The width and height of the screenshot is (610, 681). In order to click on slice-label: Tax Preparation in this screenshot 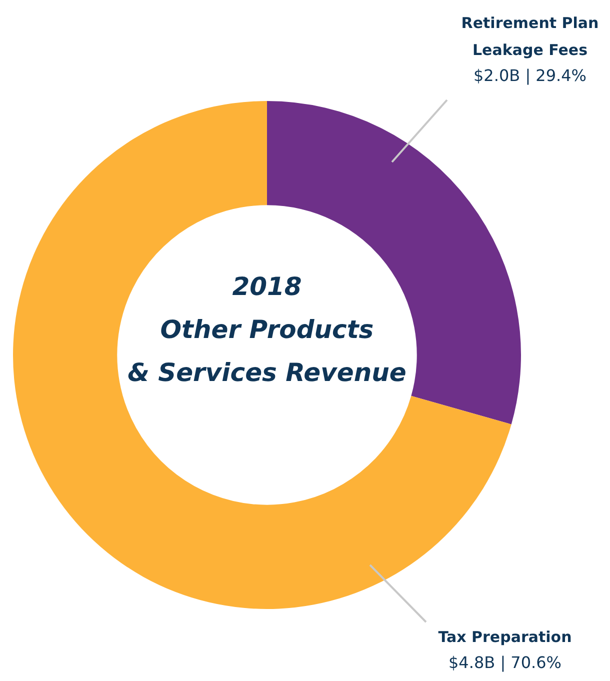, I will do `click(505, 637)`.